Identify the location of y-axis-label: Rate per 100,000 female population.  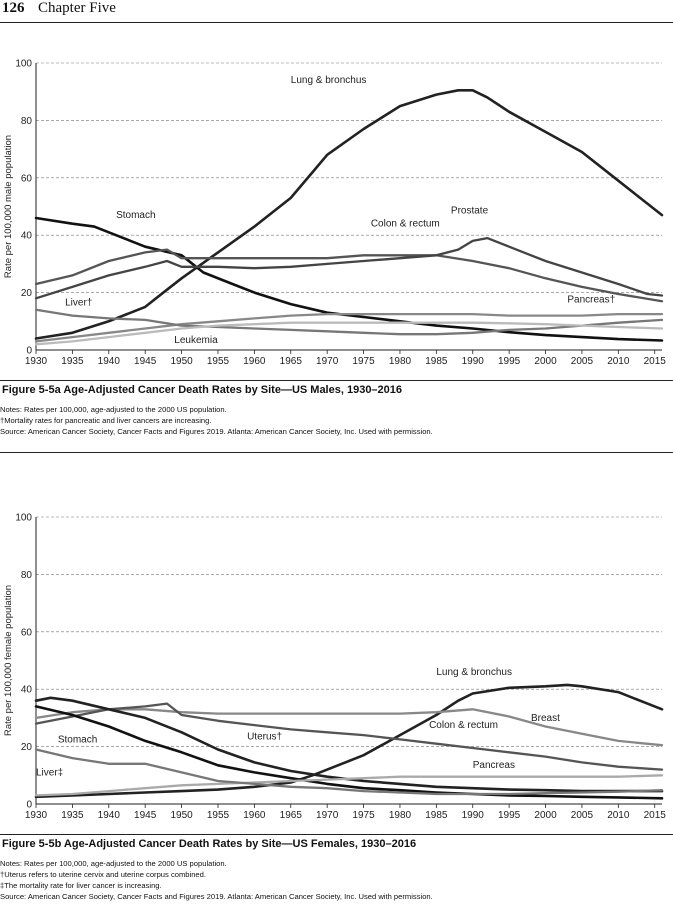
(8, 660).